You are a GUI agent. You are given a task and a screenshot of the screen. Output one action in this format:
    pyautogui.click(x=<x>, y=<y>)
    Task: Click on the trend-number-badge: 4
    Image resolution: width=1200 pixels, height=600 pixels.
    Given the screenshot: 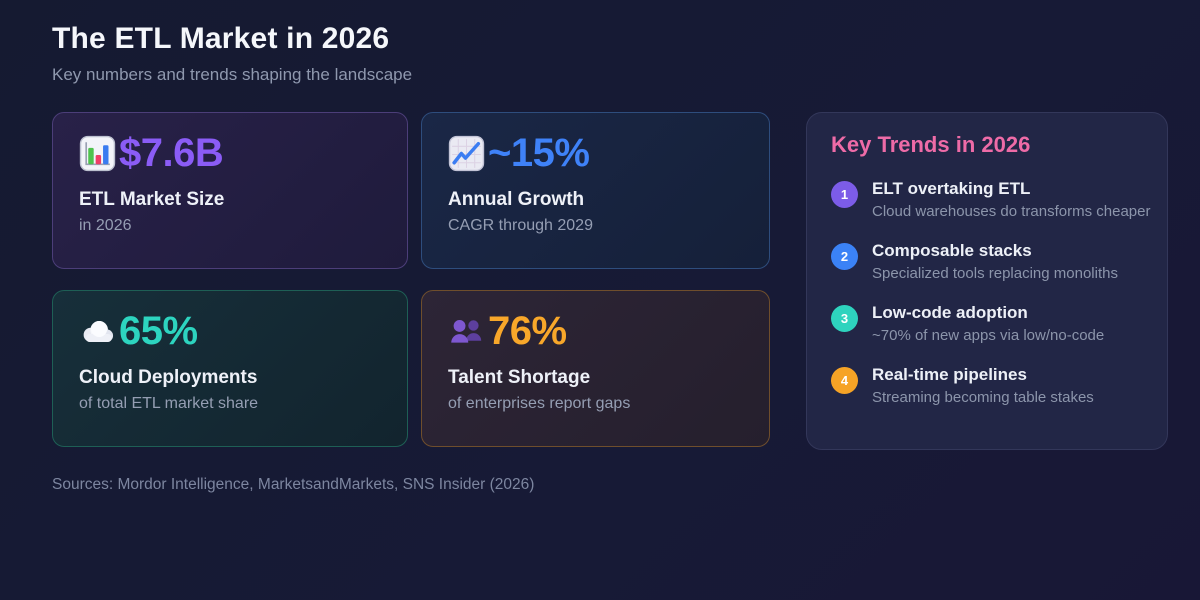 What is the action you would take?
    pyautogui.click(x=844, y=380)
    